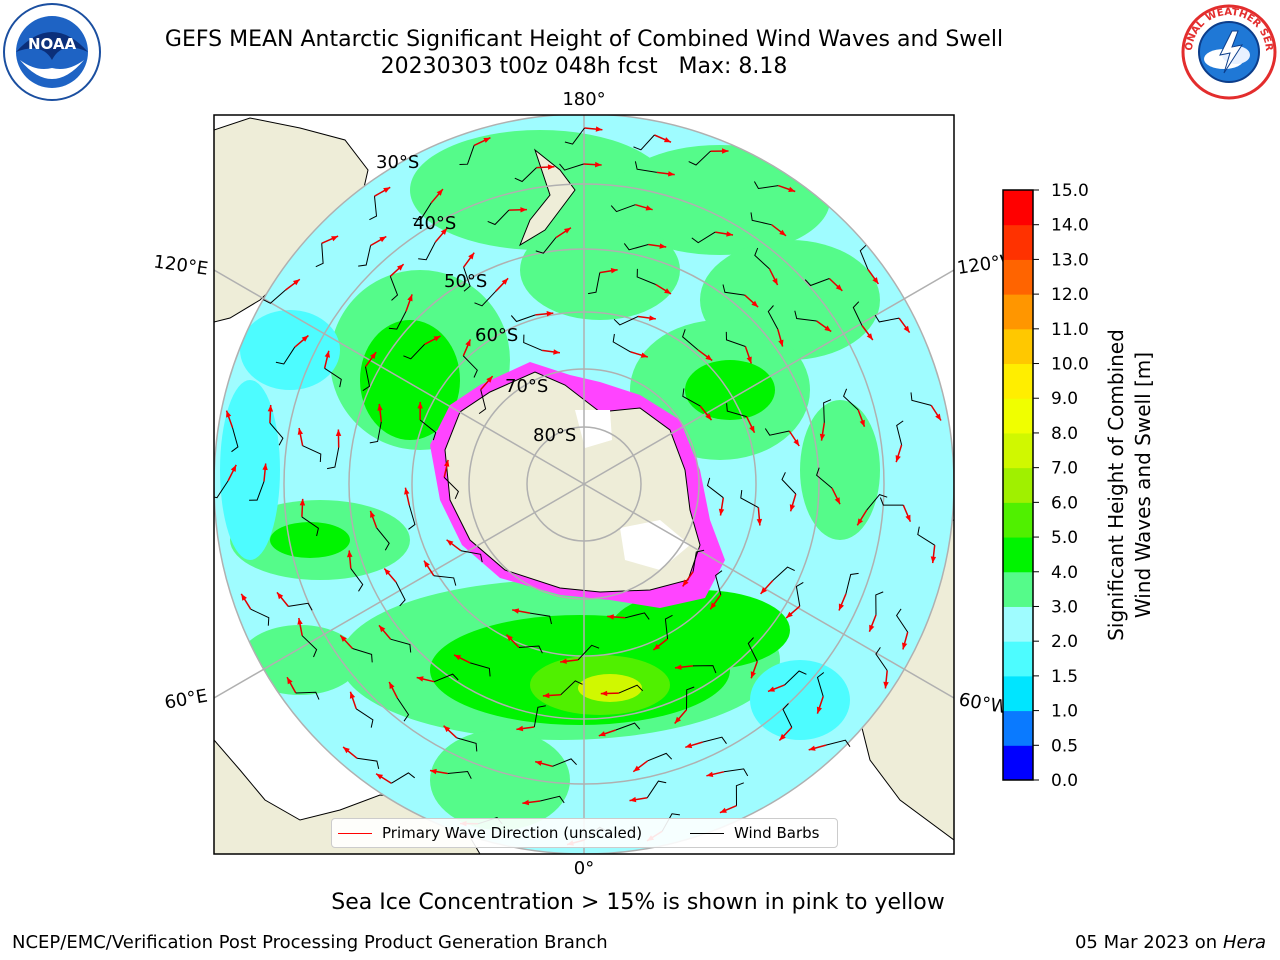 This screenshot has height=960, width=1280. I want to click on colorbar-tick-label: 3.0, so click(1064, 607).